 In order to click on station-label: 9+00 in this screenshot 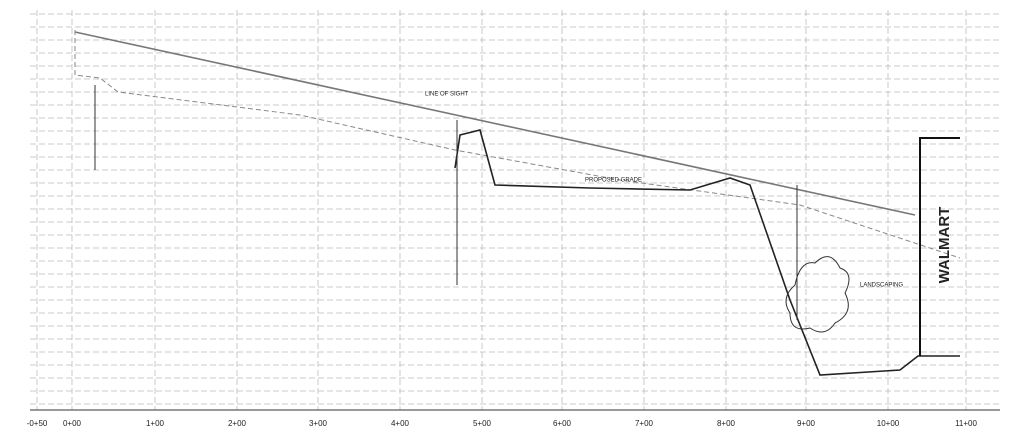, I will do `click(806, 423)`.